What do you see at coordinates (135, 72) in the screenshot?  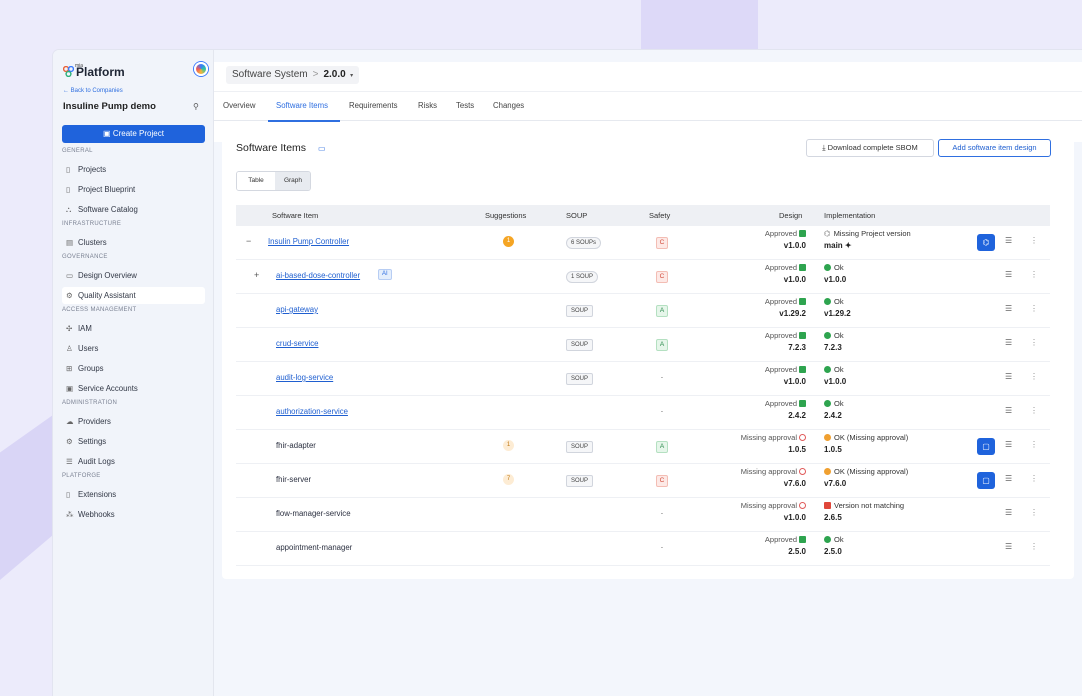 I see `logo: mia Platform` at bounding box center [135, 72].